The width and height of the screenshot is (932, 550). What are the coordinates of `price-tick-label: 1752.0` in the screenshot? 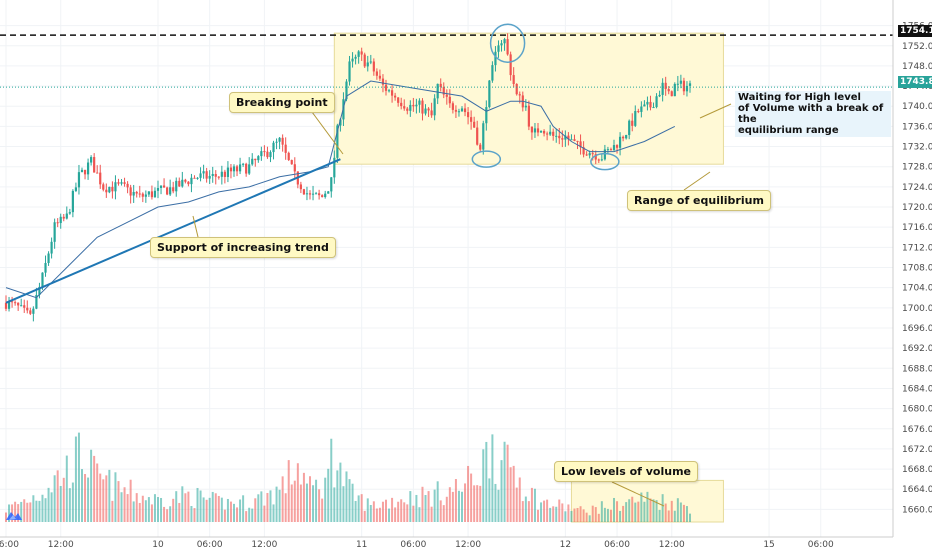 It's located at (917, 47).